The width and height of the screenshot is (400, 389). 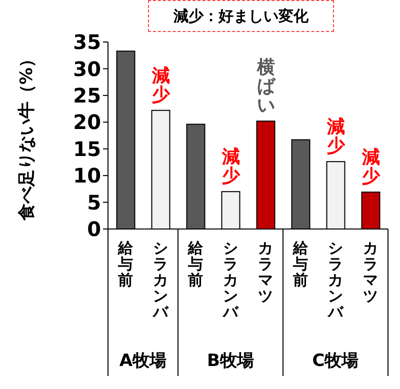 What do you see at coordinates (87, 176) in the screenshot?
I see `y-tick-label: 10` at bounding box center [87, 176].